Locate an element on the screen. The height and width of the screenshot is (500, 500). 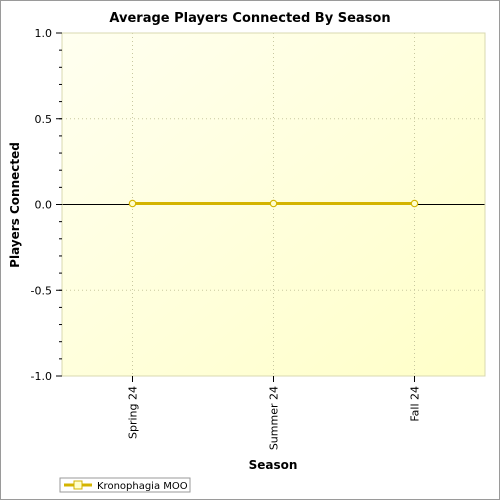
y-axis-label: Players Connected is located at coordinates (15, 205).